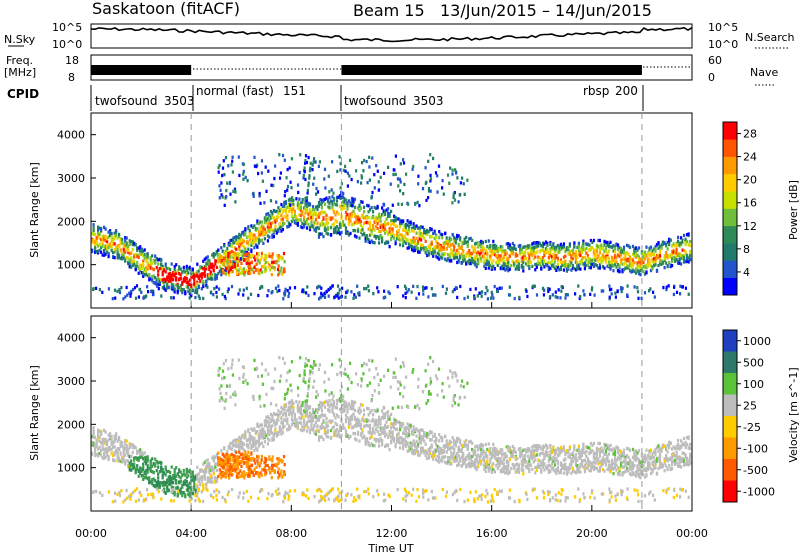  Describe the element at coordinates (723, 44) in the screenshot. I see `noise-right-tick-bottom: 10^0` at that location.